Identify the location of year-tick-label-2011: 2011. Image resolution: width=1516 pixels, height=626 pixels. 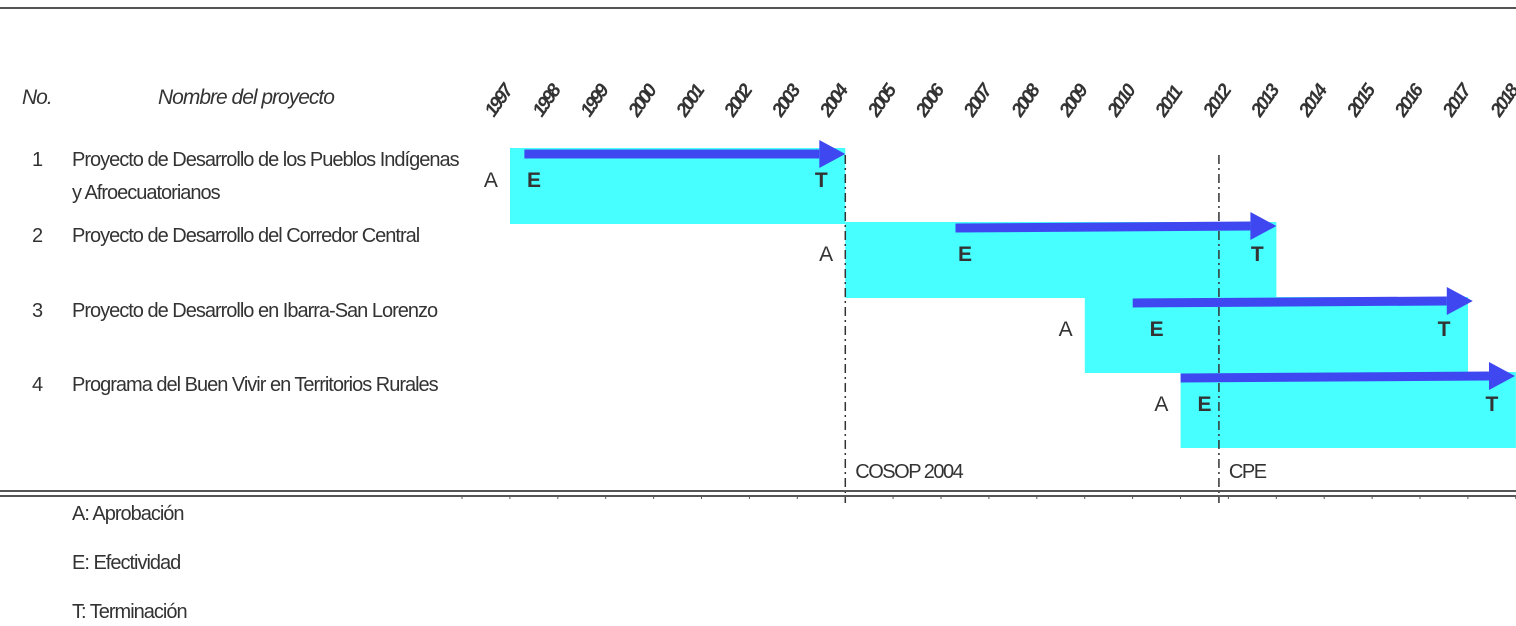
(1169, 102).